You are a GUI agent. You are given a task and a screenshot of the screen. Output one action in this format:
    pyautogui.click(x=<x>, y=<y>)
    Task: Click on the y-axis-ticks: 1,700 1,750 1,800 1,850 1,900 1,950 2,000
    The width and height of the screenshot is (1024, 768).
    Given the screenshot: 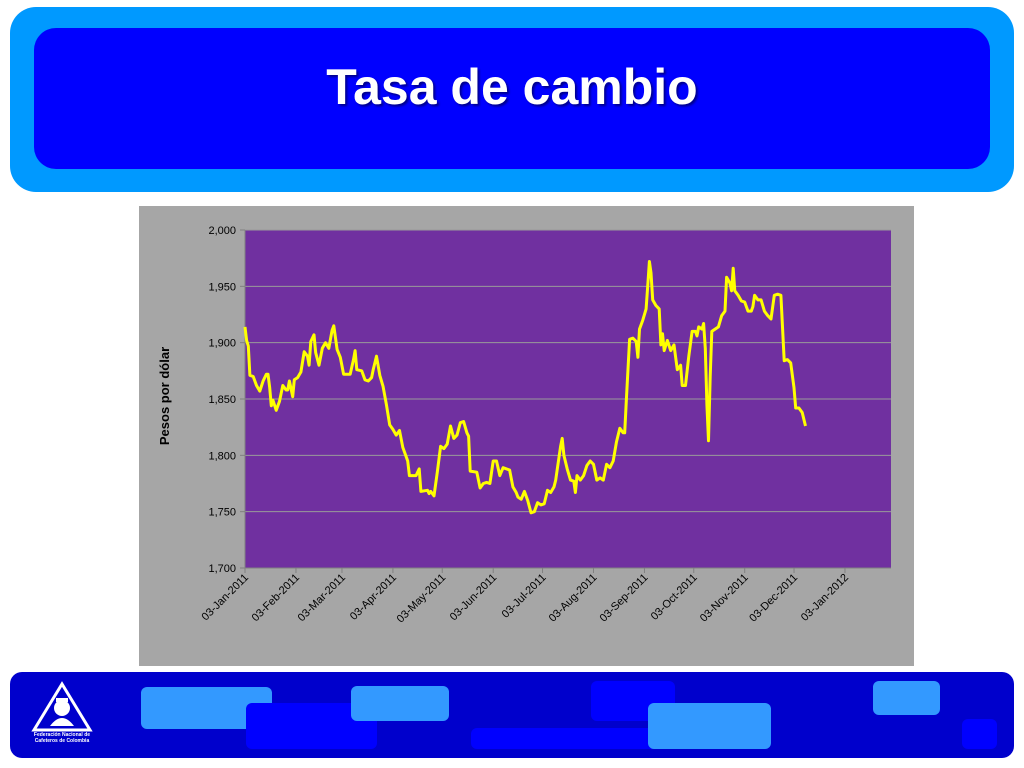 What is the action you would take?
    pyautogui.click(x=226, y=400)
    